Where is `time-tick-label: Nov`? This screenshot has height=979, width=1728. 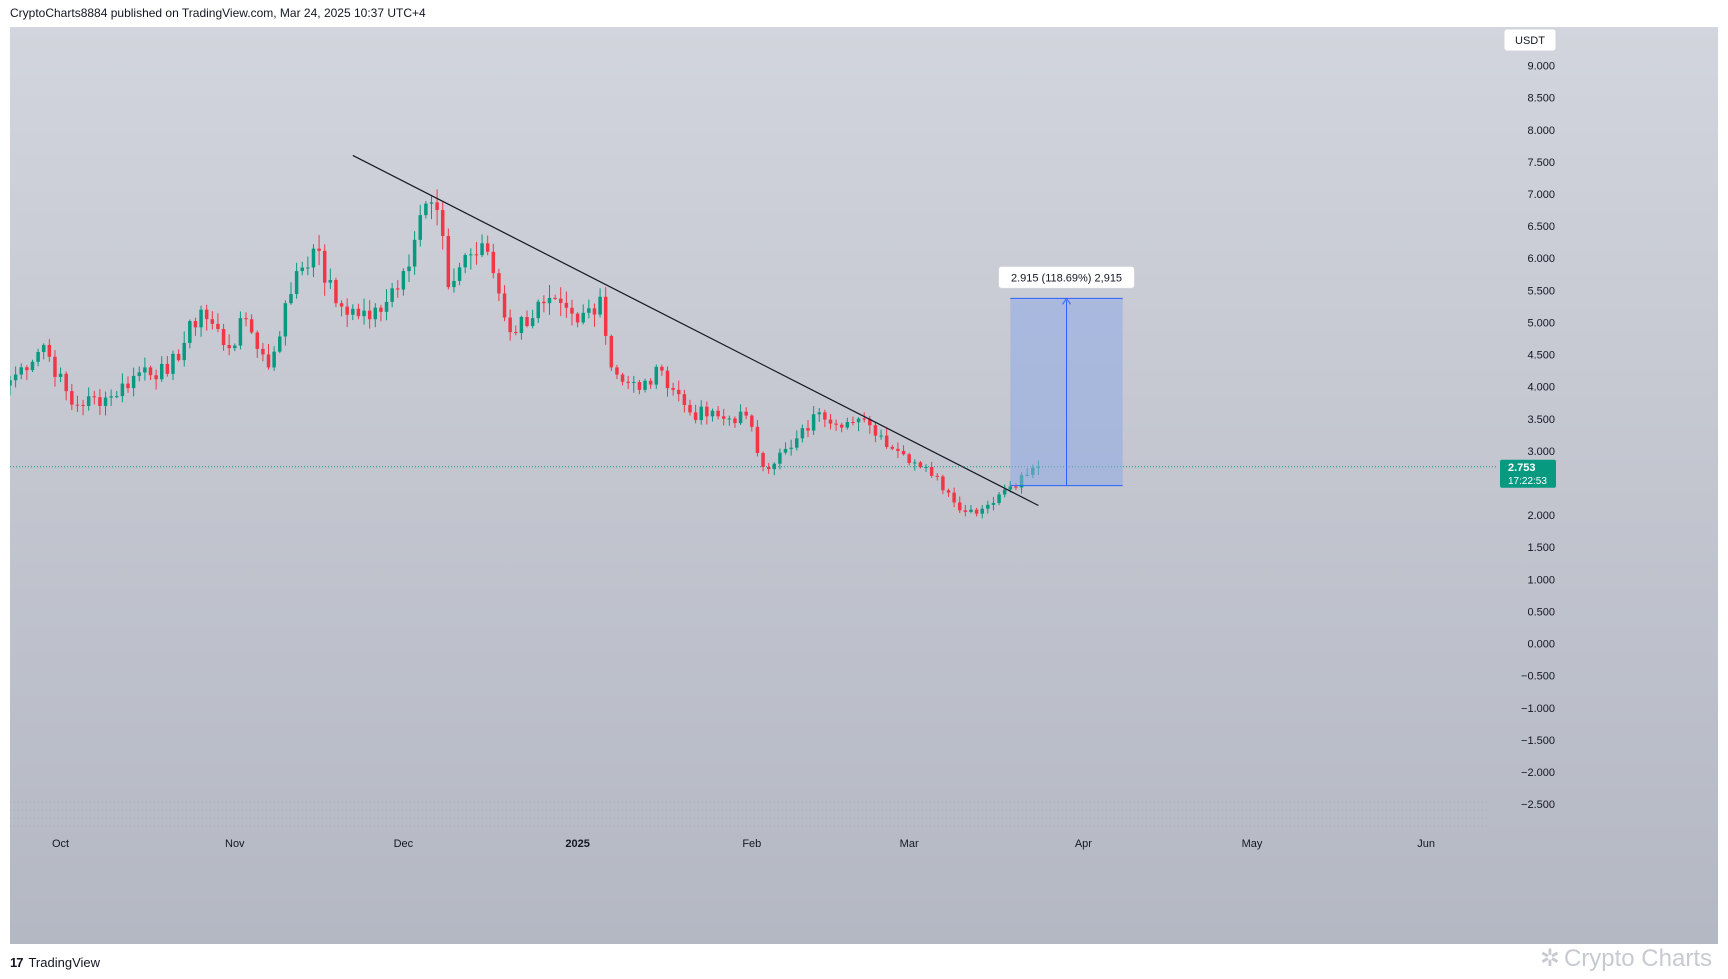 time-tick-label: Nov is located at coordinates (235, 844).